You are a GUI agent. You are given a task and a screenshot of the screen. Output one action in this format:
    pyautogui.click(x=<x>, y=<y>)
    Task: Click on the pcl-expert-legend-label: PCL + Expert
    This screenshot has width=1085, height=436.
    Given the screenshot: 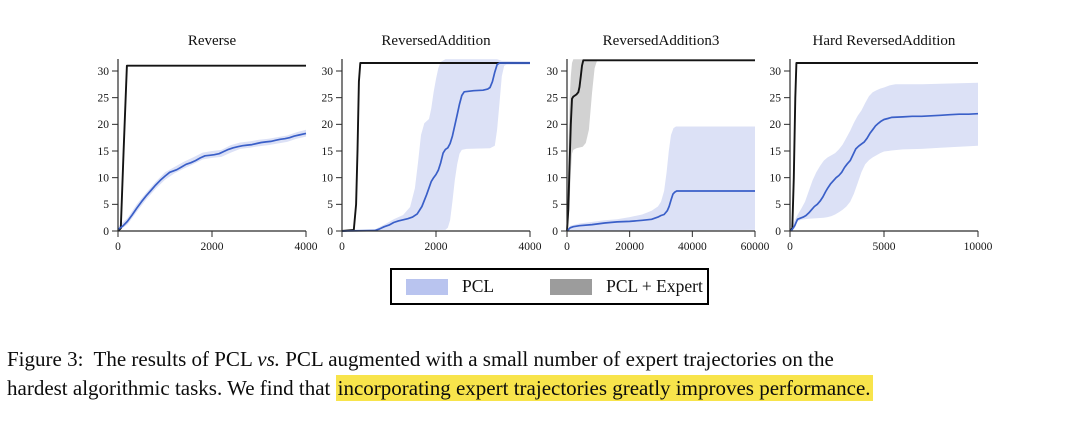 What is the action you would take?
    pyautogui.click(x=654, y=286)
    